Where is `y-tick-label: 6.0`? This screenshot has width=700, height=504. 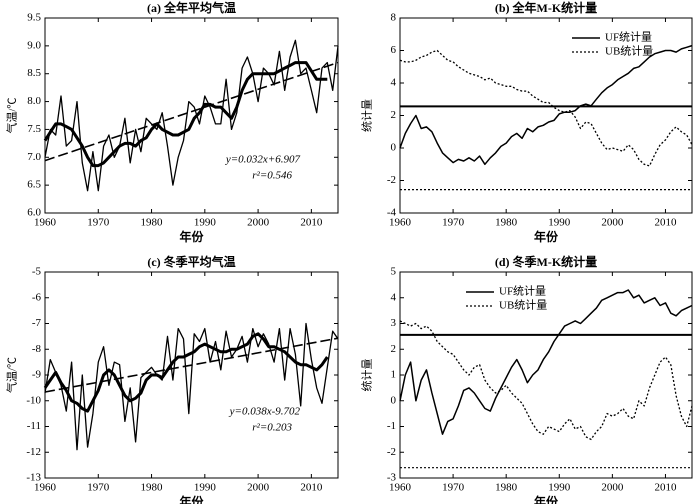
y-tick-label: 6.0 is located at coordinates (34, 213).